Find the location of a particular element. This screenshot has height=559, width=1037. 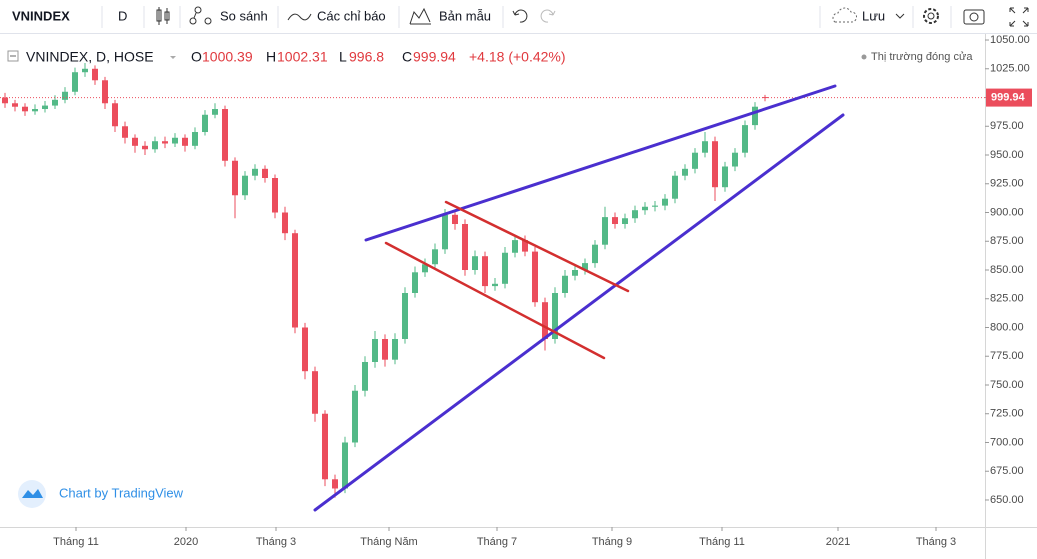

undo-icon is located at coordinates (520, 16).